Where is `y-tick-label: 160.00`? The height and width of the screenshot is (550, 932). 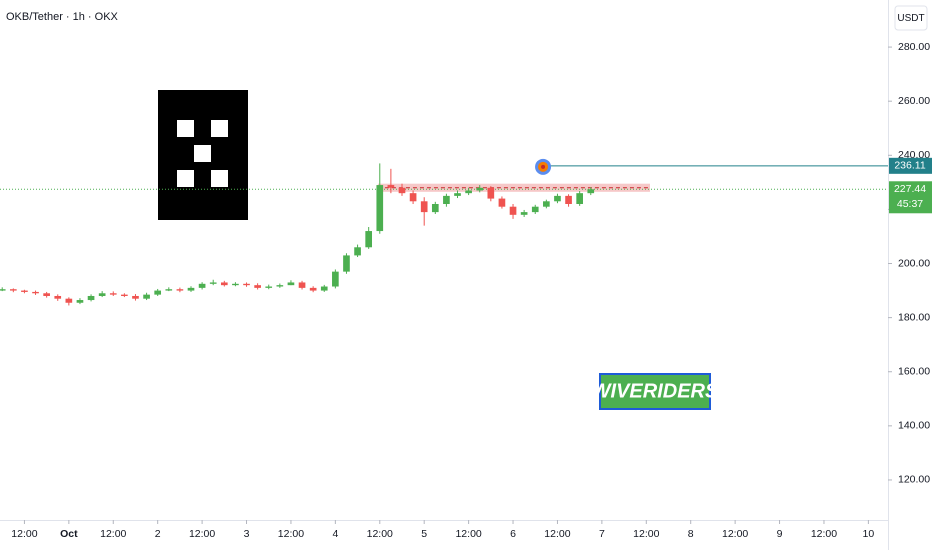 y-tick-label: 160.00 is located at coordinates (914, 372).